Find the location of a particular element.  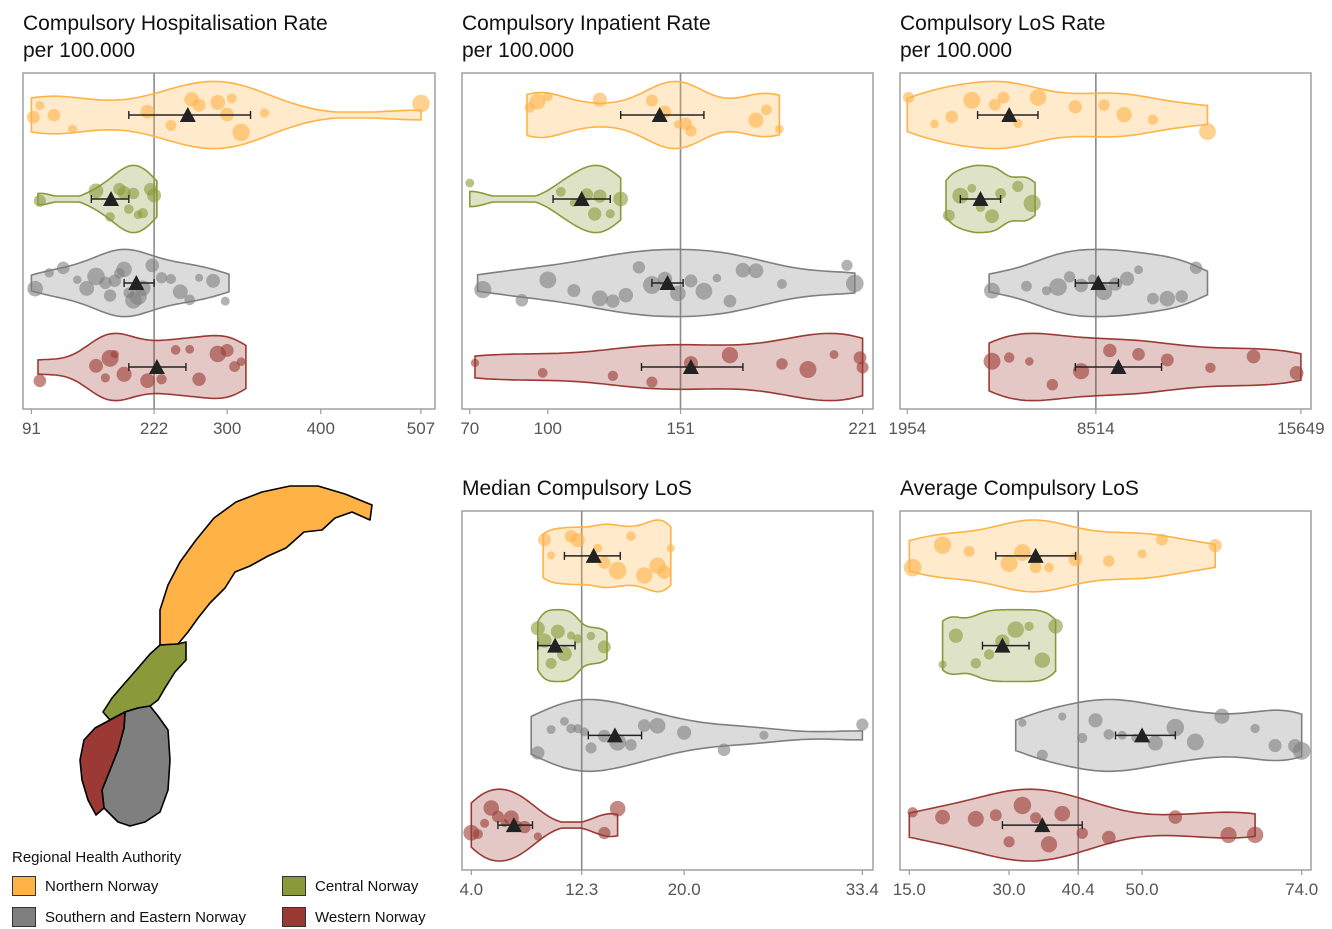

legend-item-northern-norway: Northern Norway is located at coordinates (85, 886).